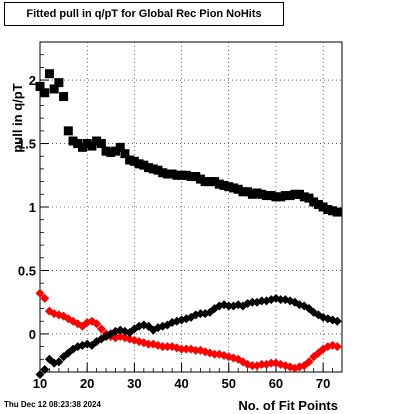 This screenshot has width=400, height=414. Describe the element at coordinates (181, 383) in the screenshot. I see `x-tick-label: 40` at that location.